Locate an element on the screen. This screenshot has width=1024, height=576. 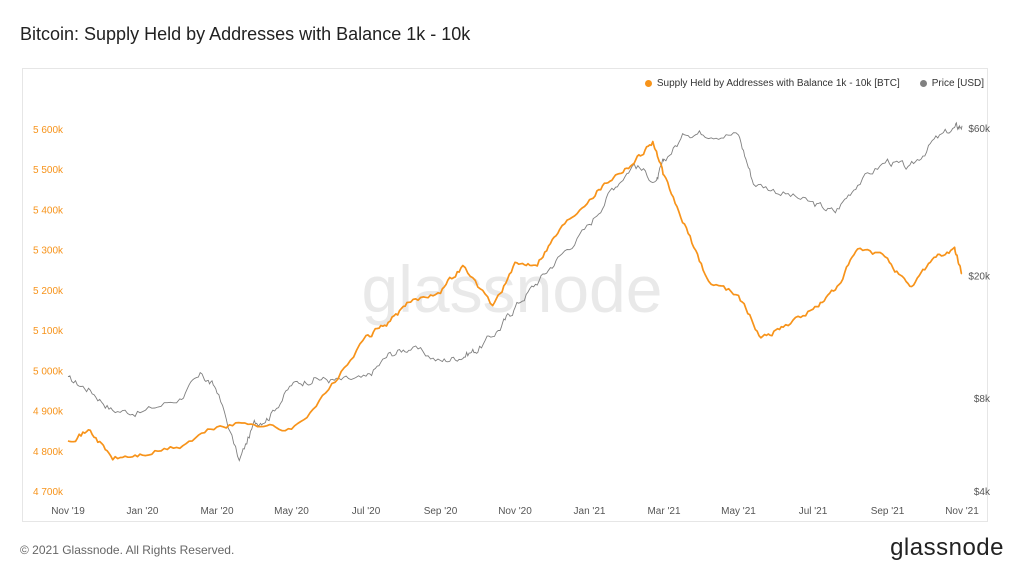
x-tick-label: Nov '20 is located at coordinates (515, 511).